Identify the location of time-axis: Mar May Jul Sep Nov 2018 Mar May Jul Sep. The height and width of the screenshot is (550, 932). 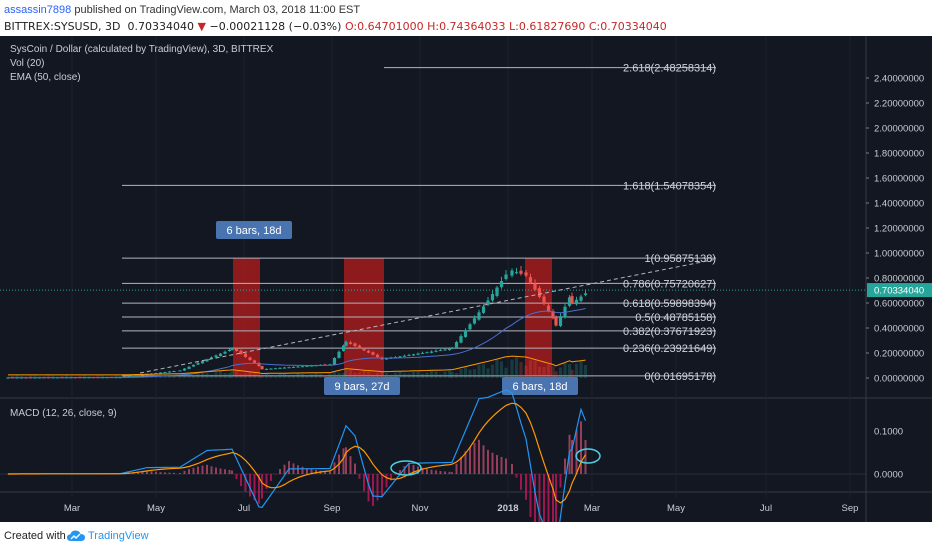
(461, 508).